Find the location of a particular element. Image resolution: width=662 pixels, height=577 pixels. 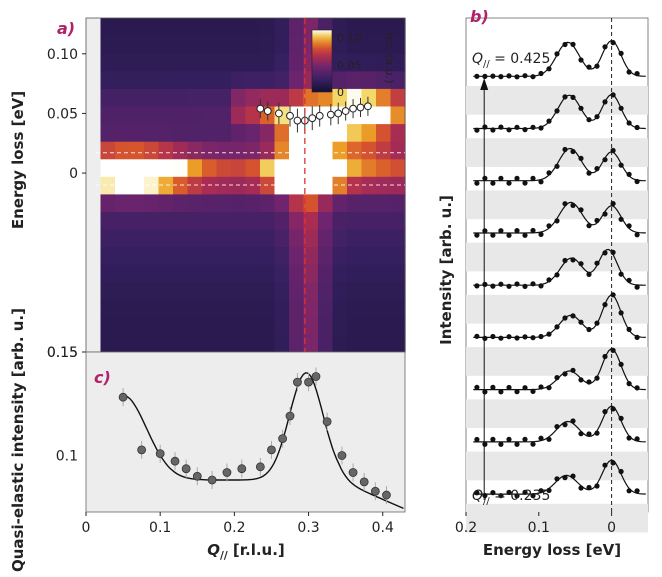

panel-c-frame is located at coordinates (245, 432).